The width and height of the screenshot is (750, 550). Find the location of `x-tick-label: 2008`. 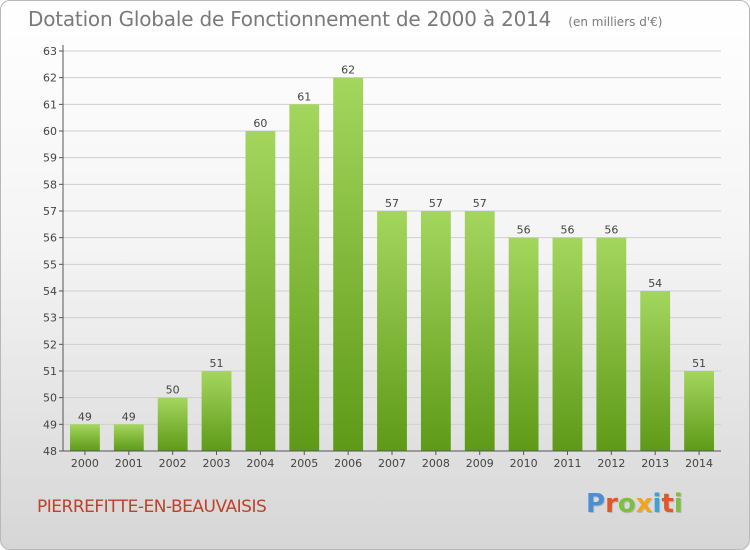

x-tick-label: 2008 is located at coordinates (436, 463).